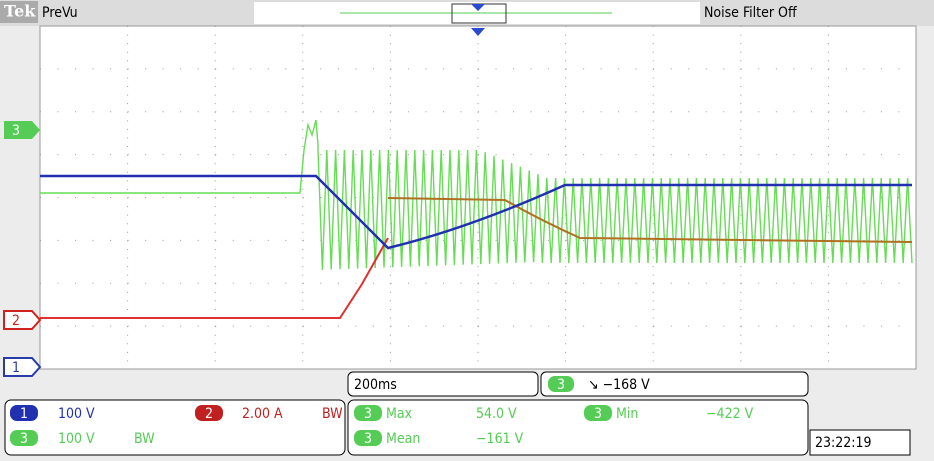 The image size is (934, 461). Describe the element at coordinates (403, 439) in the screenshot. I see `m2-name: Mean` at that location.